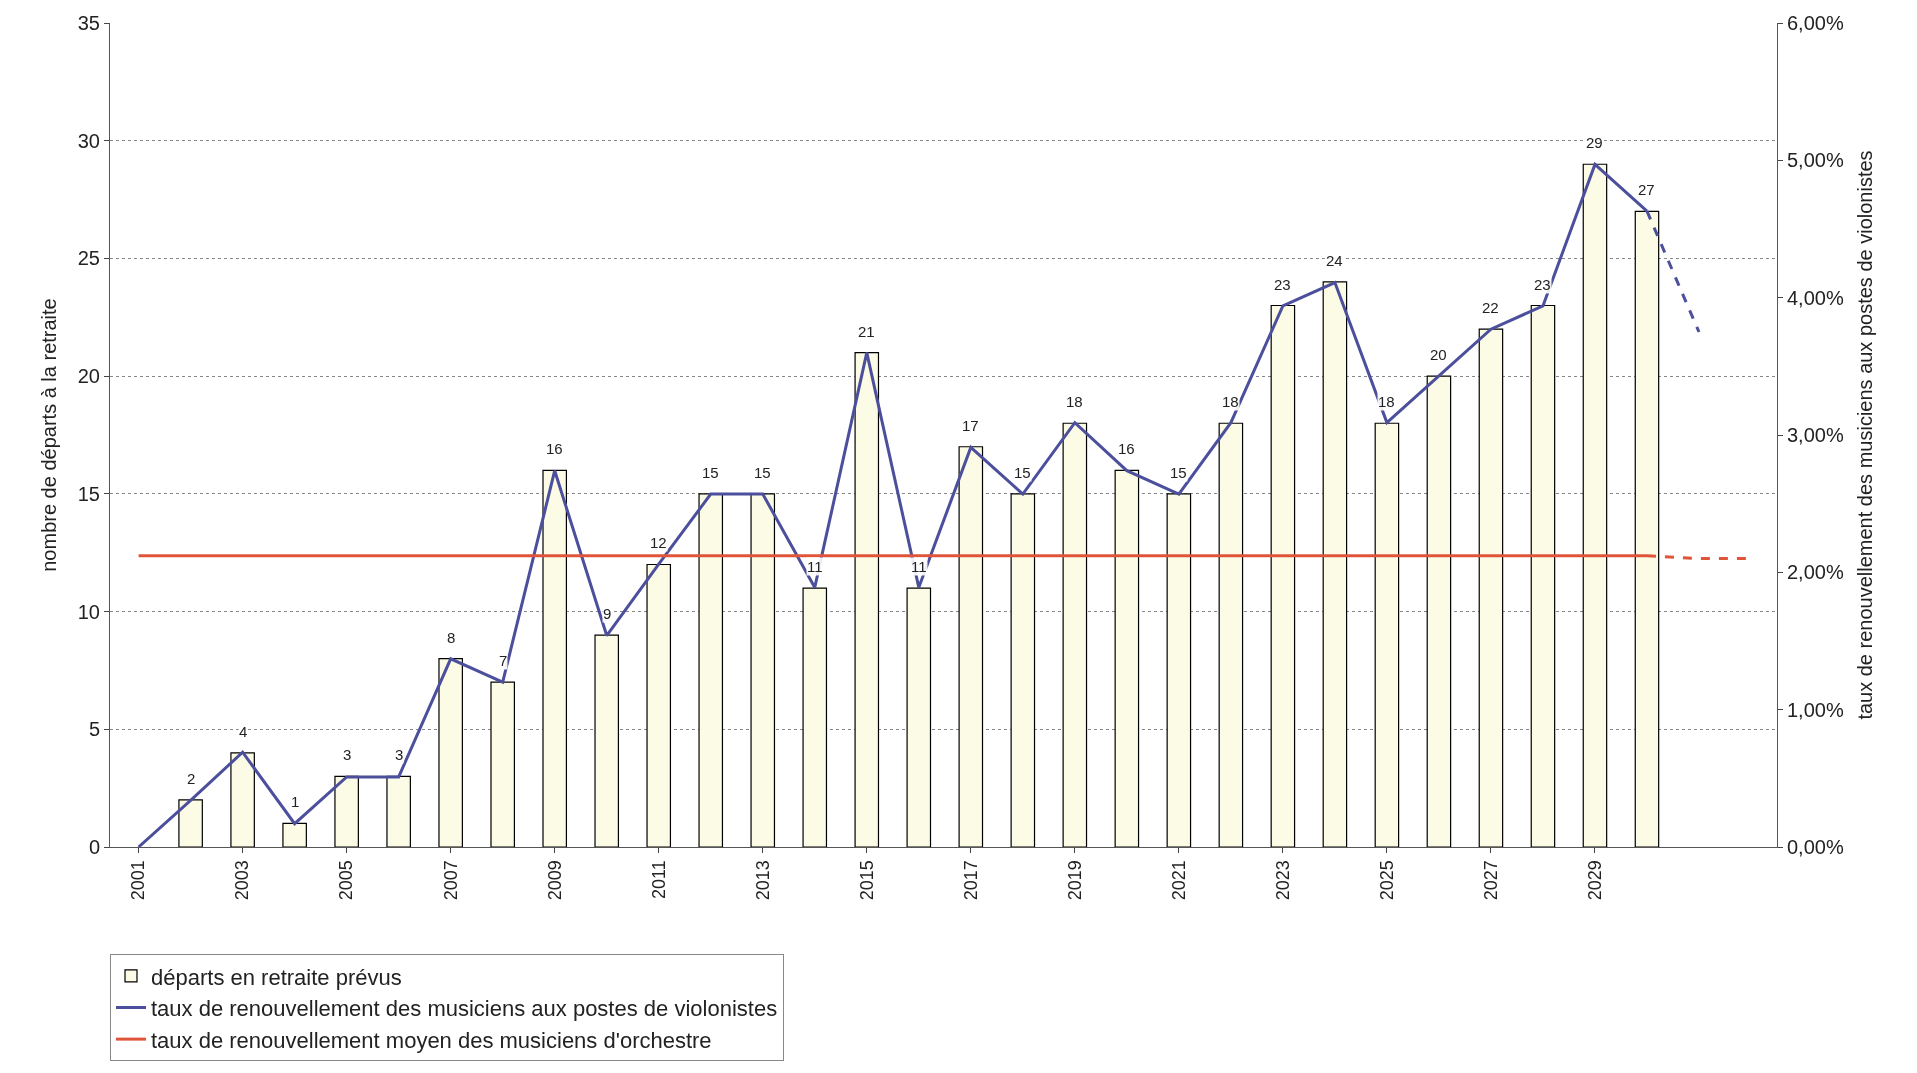  What do you see at coordinates (464, 1009) in the screenshot?
I see `legend-label: taux de renouvellement des musiciens aux postes de violonistes` at bounding box center [464, 1009].